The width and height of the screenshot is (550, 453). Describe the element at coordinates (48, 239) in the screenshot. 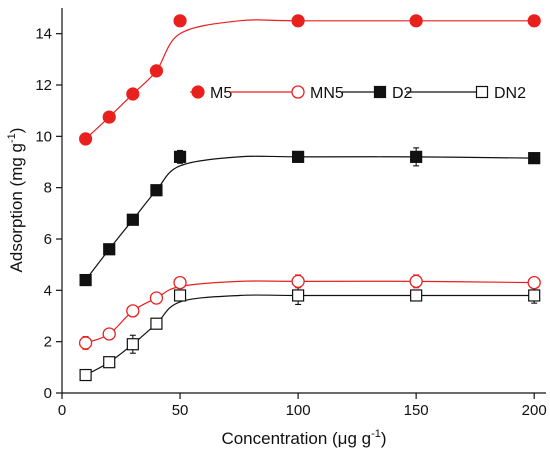

I see `y-tick-label: 6` at that location.